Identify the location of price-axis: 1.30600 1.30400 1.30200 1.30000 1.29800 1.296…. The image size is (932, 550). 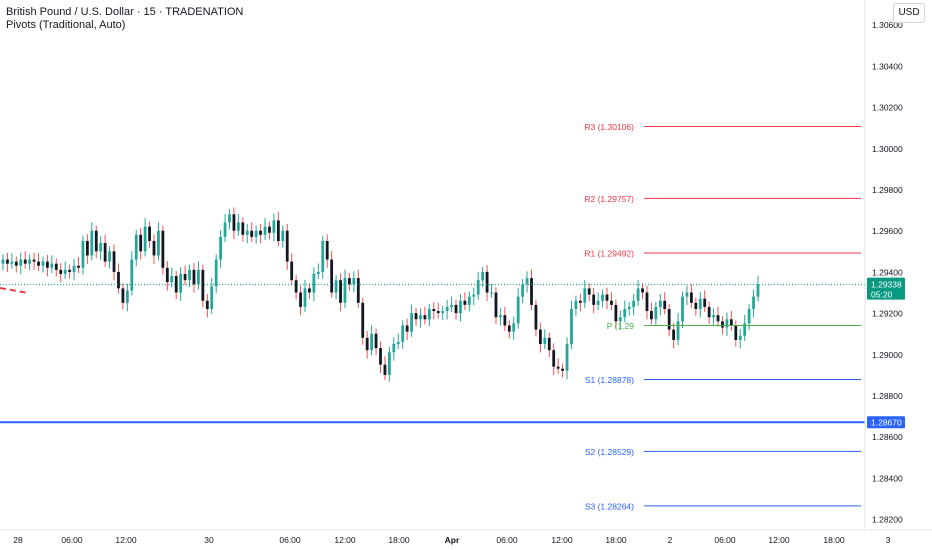
(887, 272).